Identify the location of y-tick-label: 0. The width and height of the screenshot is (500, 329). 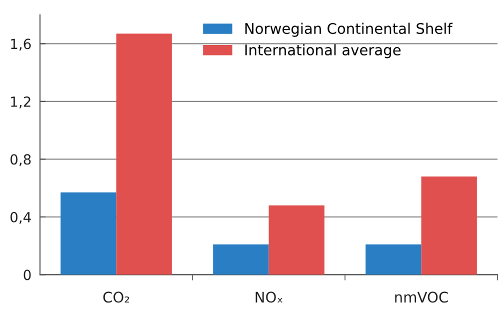
(27, 275).